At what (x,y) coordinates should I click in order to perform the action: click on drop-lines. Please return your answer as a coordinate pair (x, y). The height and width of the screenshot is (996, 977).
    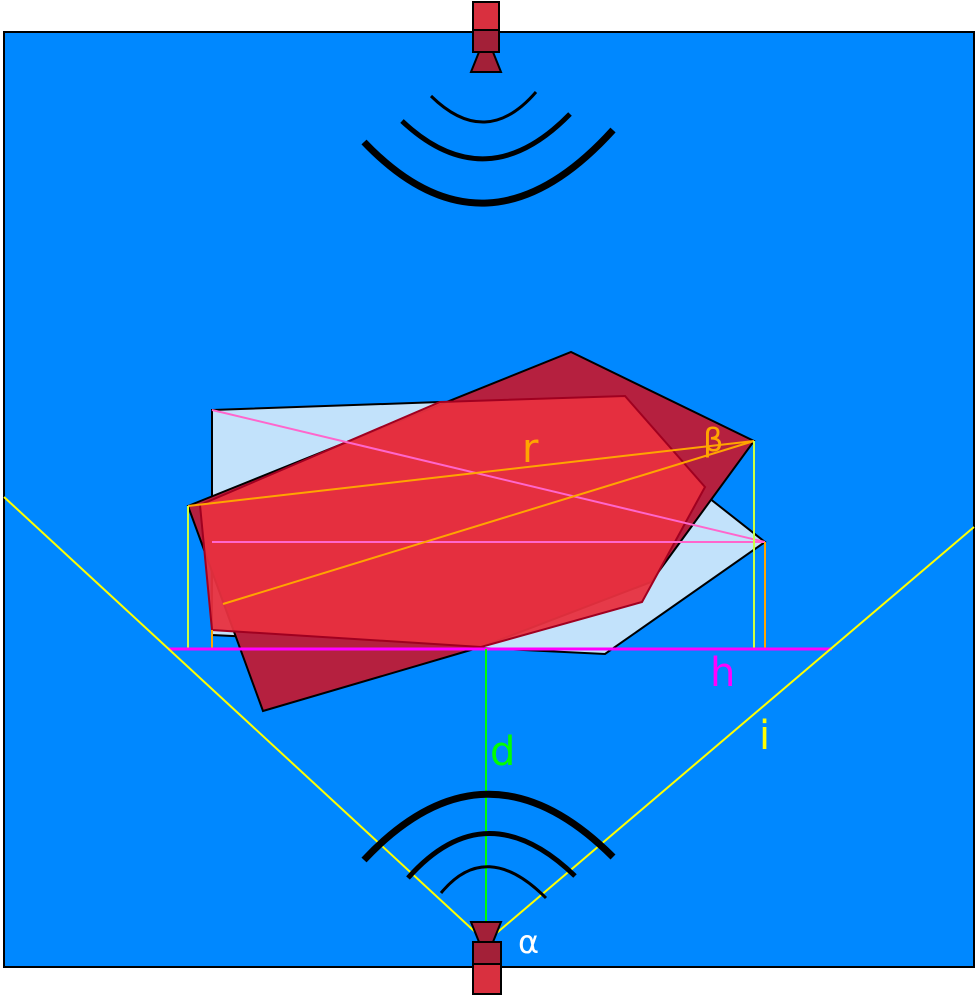
    Looking at the image, I should click on (476, 545).